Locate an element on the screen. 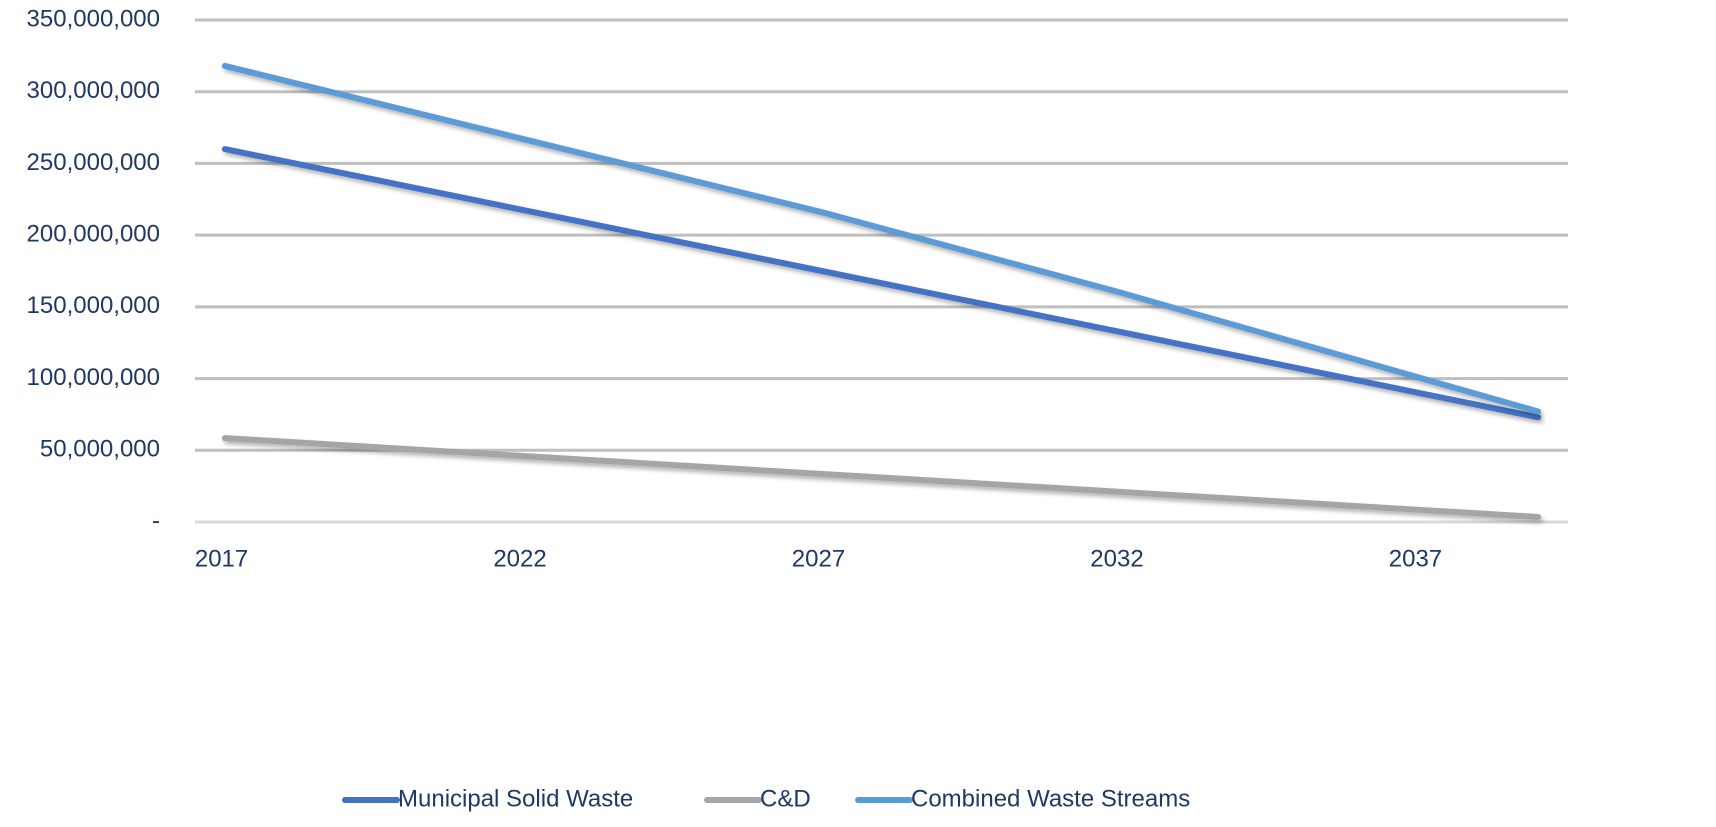 The width and height of the screenshot is (1716, 827). y-tick-label: 350,000,000 is located at coordinates (93, 18).